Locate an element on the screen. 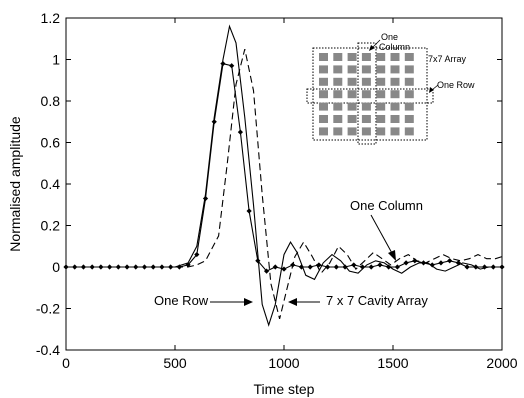 The height and width of the screenshot is (398, 524). inset-column-arrow is located at coordinates (376, 44).